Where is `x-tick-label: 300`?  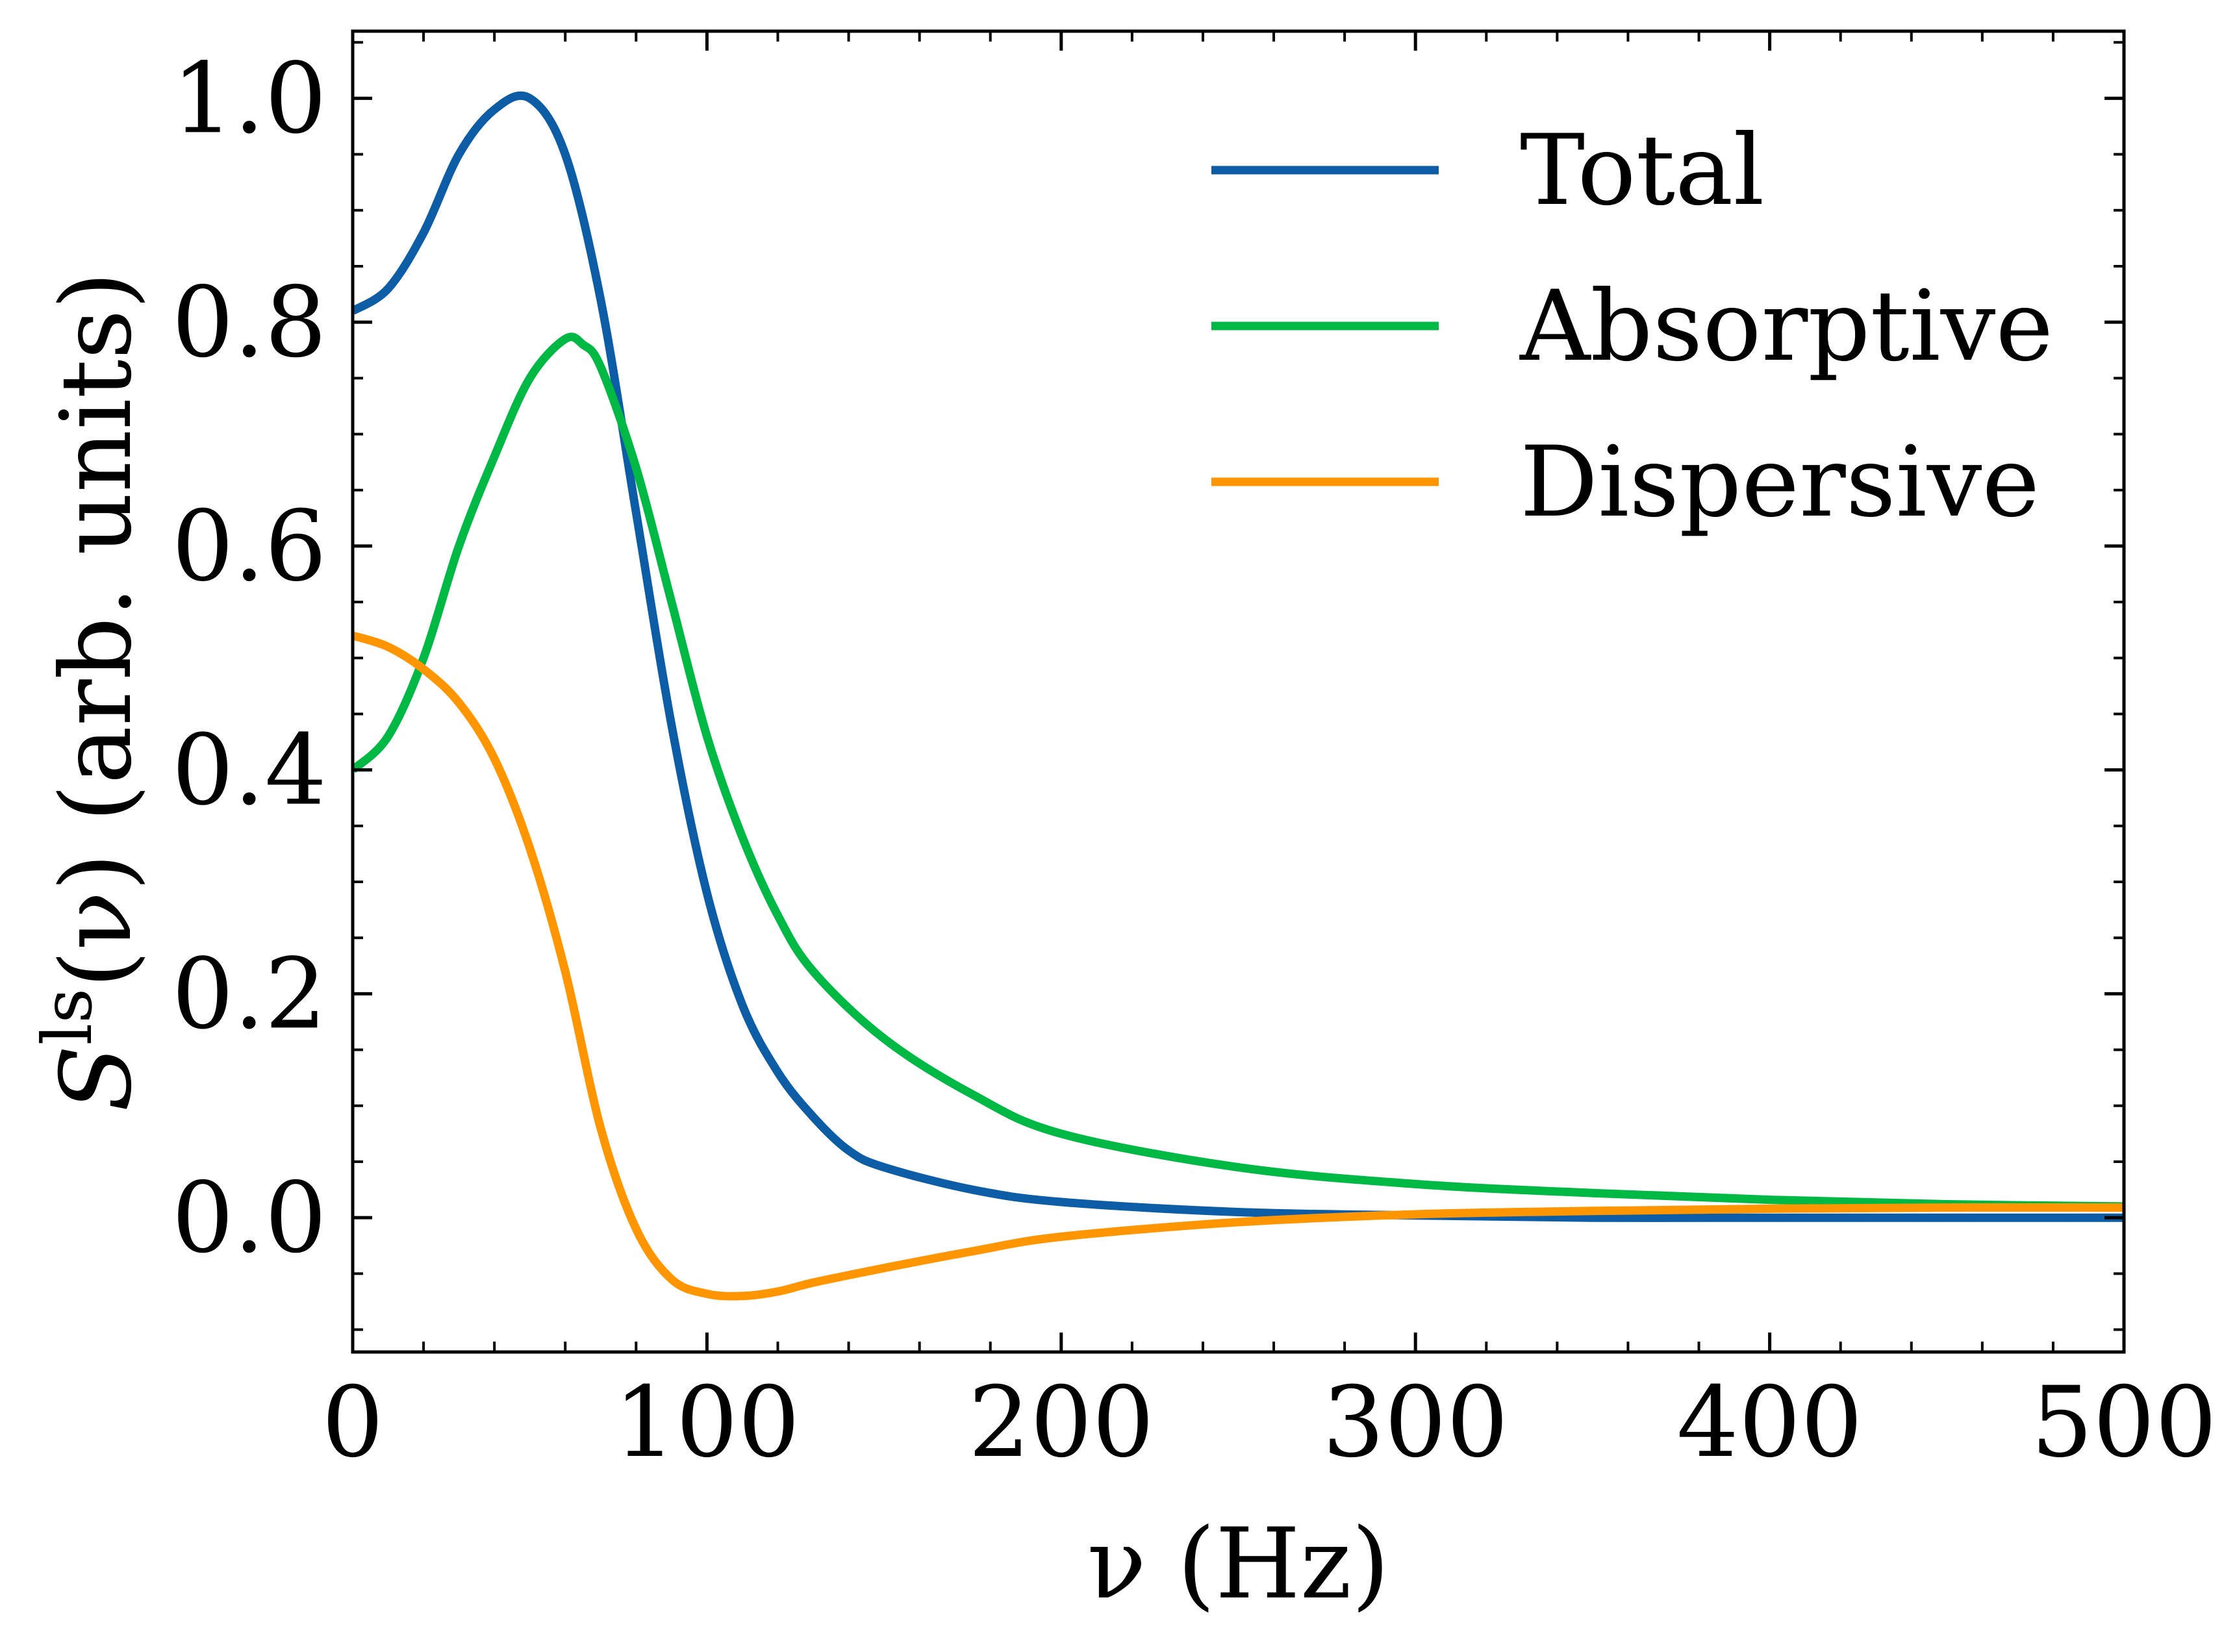 x-tick-label: 300 is located at coordinates (1415, 1422).